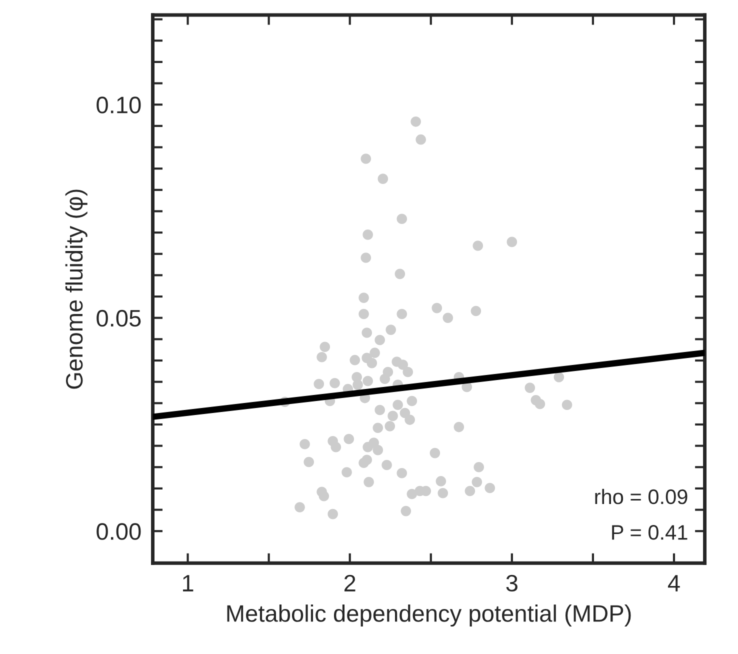 The width and height of the screenshot is (738, 654). What do you see at coordinates (650, 532) in the screenshot?
I see `annotation: P = 0.41` at bounding box center [650, 532].